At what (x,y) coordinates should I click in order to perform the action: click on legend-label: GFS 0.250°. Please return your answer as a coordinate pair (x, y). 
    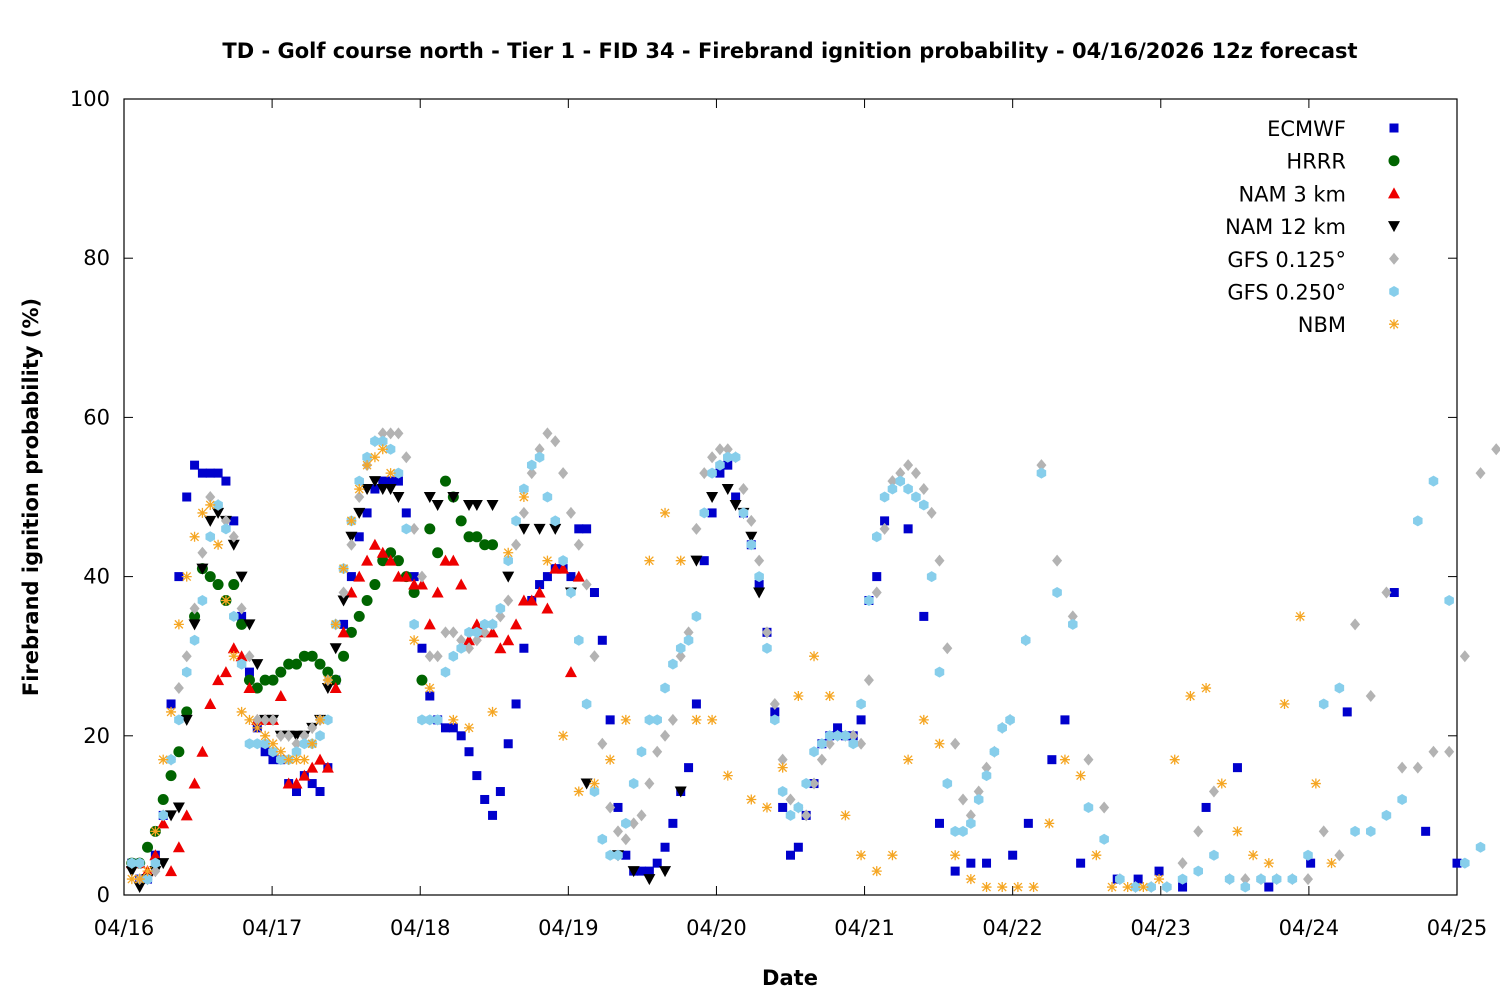
    Looking at the image, I should click on (1286, 293).